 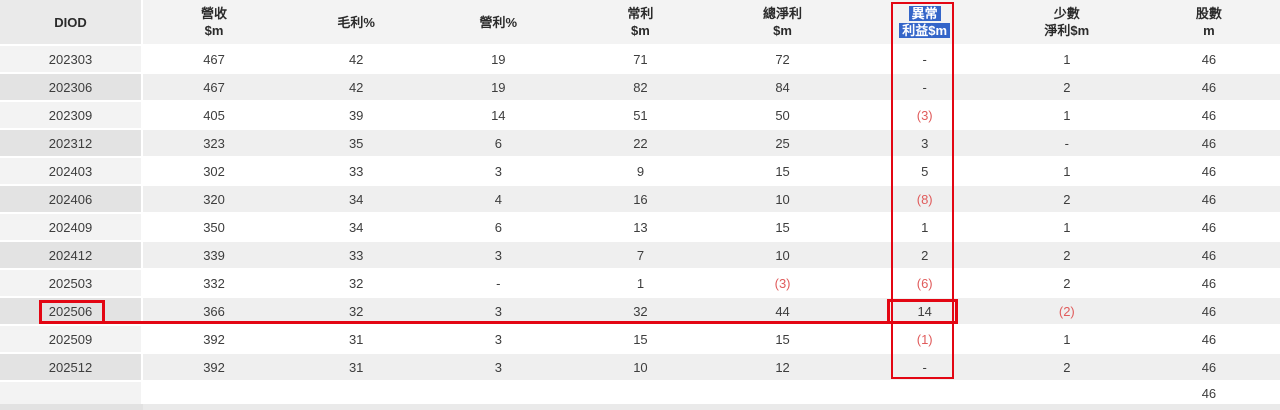 I want to click on cell-minority_net_profit_m, so click(x=1066, y=393).